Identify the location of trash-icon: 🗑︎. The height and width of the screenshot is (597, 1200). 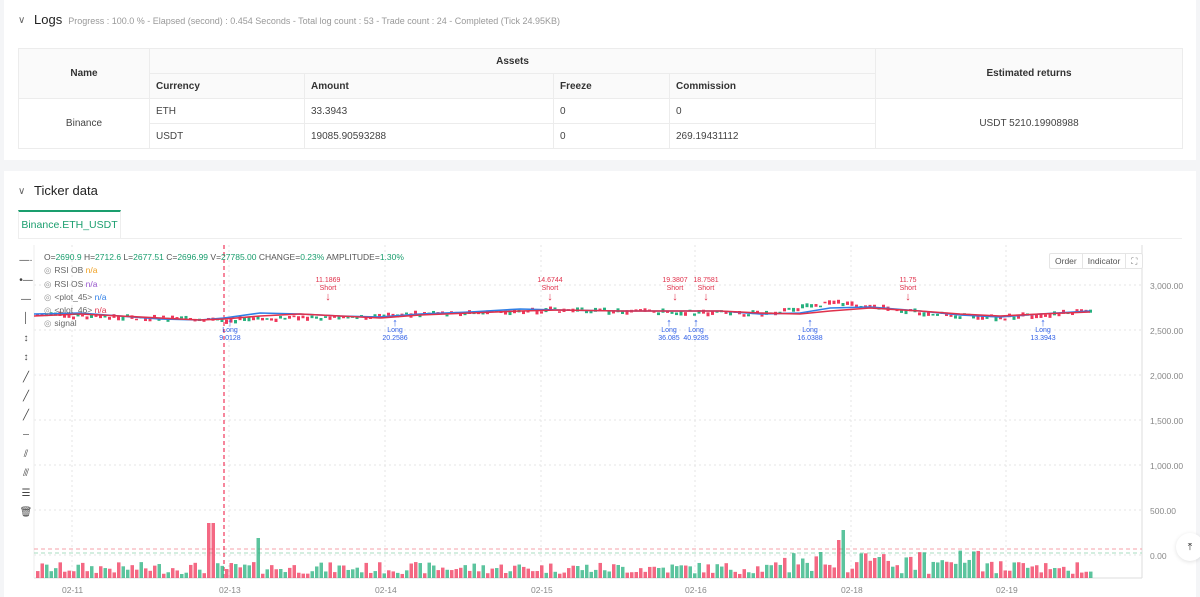
(26, 513).